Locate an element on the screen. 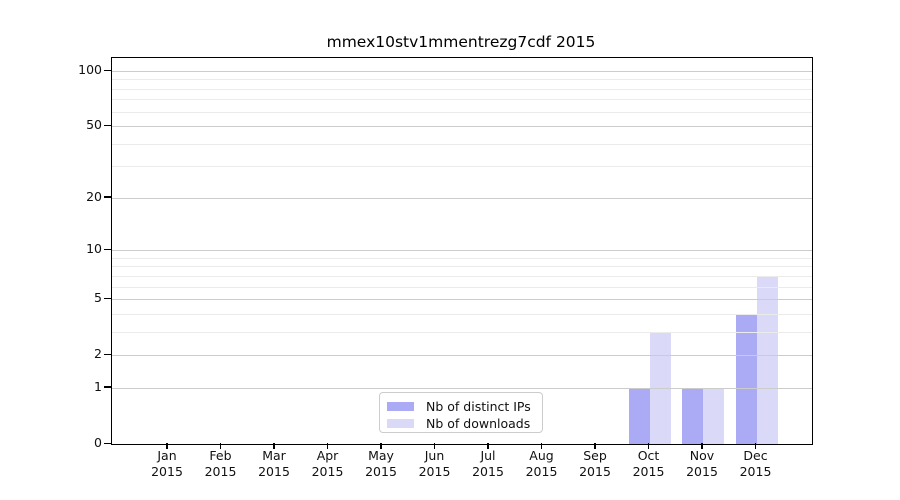 This screenshot has width=900, height=500. x-tick-label: Nov 2015 is located at coordinates (702, 463).